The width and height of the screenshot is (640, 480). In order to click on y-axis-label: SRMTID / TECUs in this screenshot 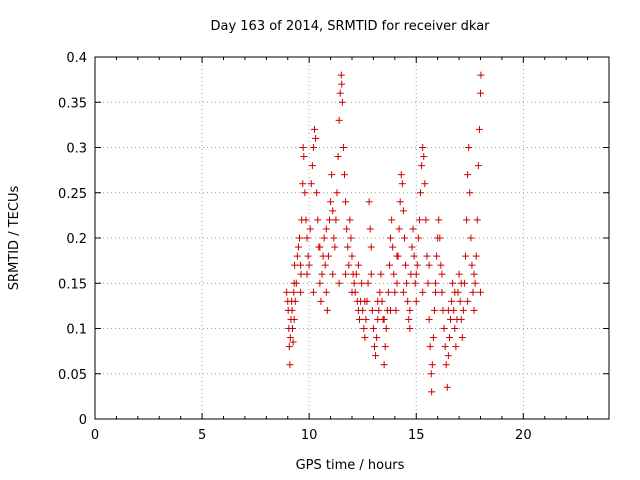, I will do `click(14, 238)`.